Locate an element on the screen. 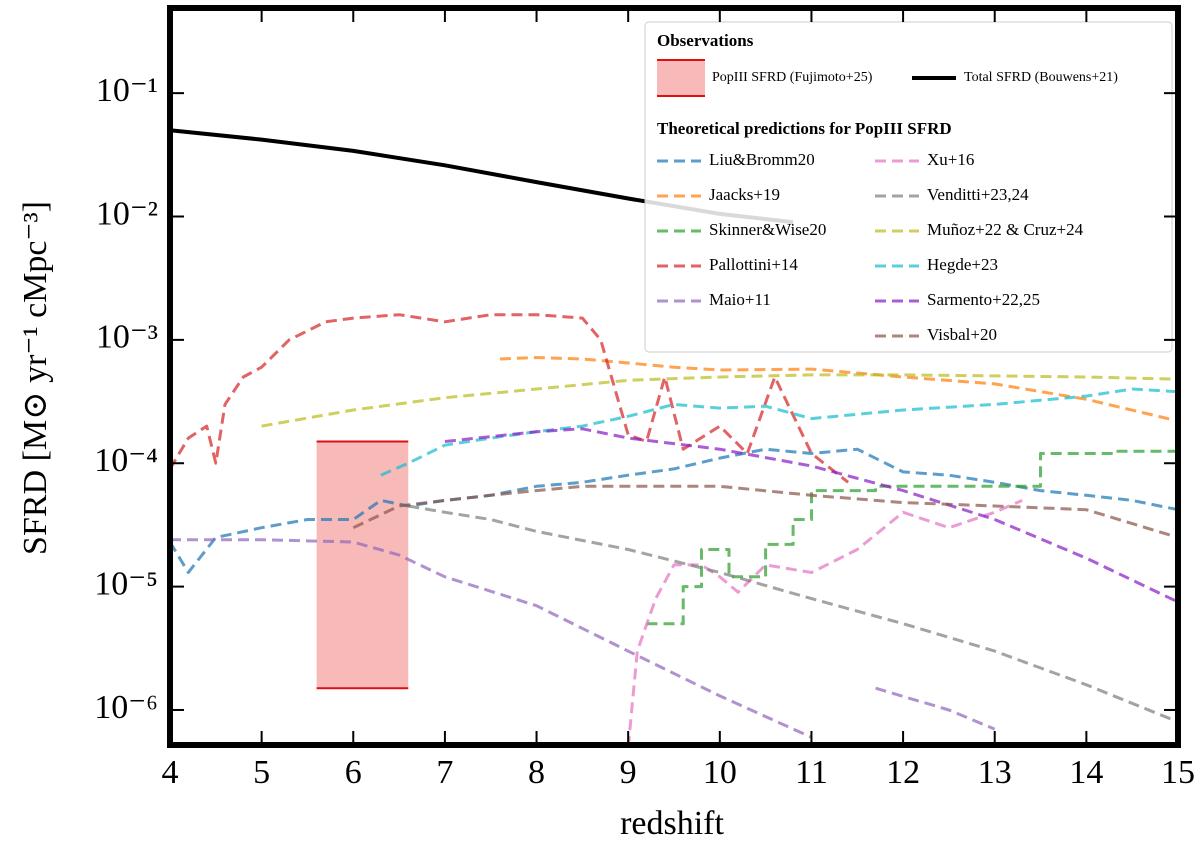 This screenshot has height=847, width=1200. x-tick-label: 12 is located at coordinates (903, 772).